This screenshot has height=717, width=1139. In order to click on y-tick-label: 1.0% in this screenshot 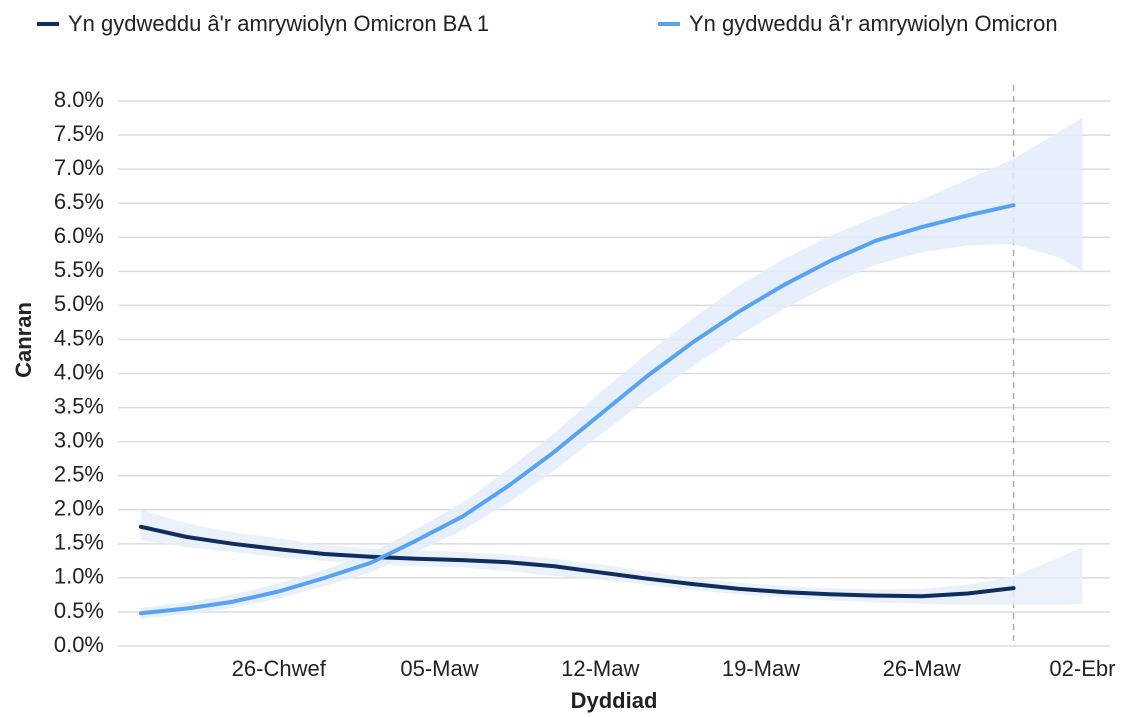, I will do `click(79, 576)`.